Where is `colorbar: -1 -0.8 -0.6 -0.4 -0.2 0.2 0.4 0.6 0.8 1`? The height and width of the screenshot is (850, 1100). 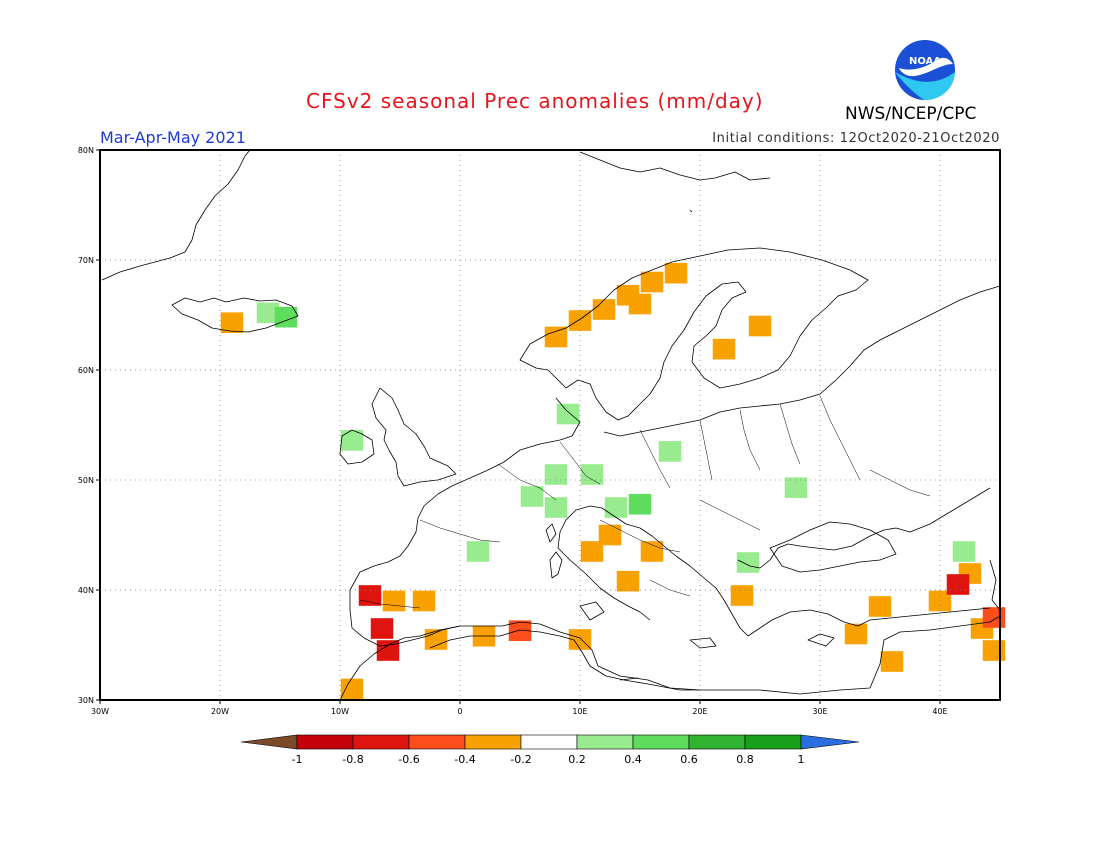
colorbar: -1 -0.8 -0.6 -0.4 -0.2 0.2 0.4 0.6 0.8 1 is located at coordinates (550, 750).